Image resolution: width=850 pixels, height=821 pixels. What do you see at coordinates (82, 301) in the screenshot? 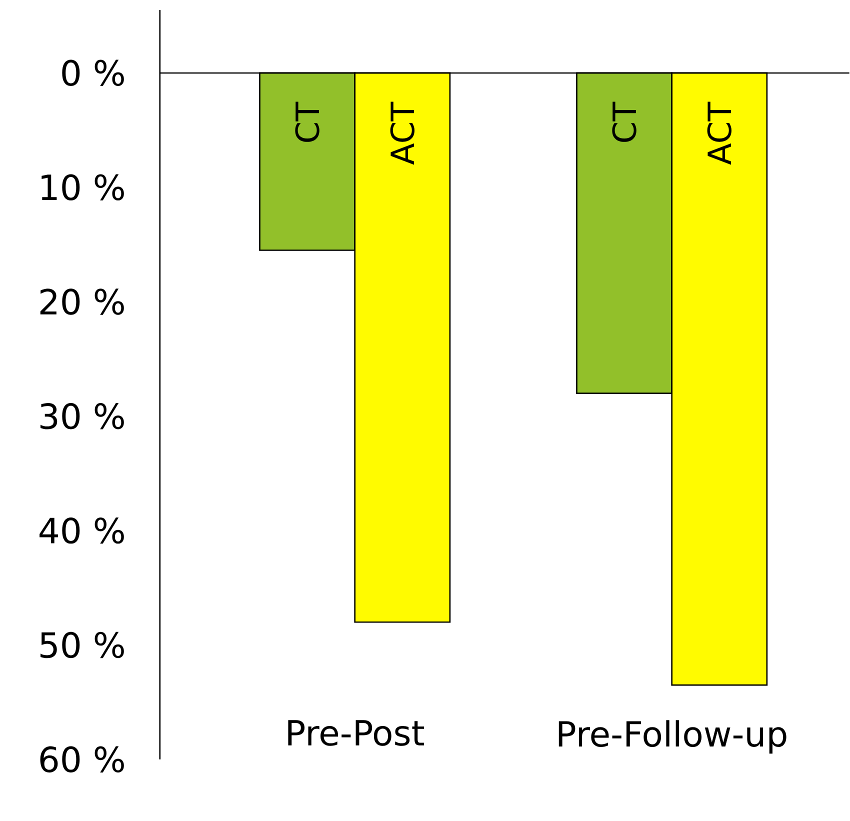
I see `y-tick-label: 20 %` at bounding box center [82, 301].